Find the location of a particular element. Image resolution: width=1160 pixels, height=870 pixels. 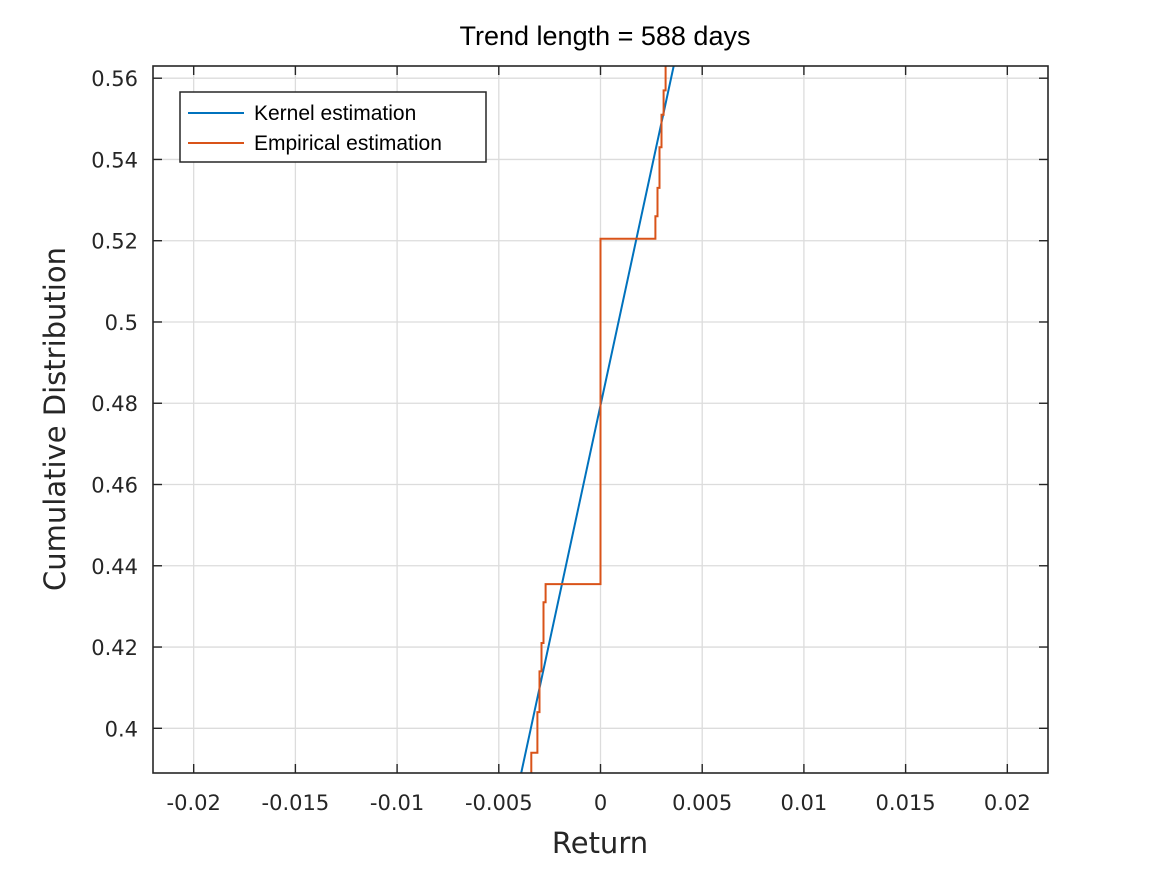

y-tick-label: 0.48 is located at coordinates (114, 404).